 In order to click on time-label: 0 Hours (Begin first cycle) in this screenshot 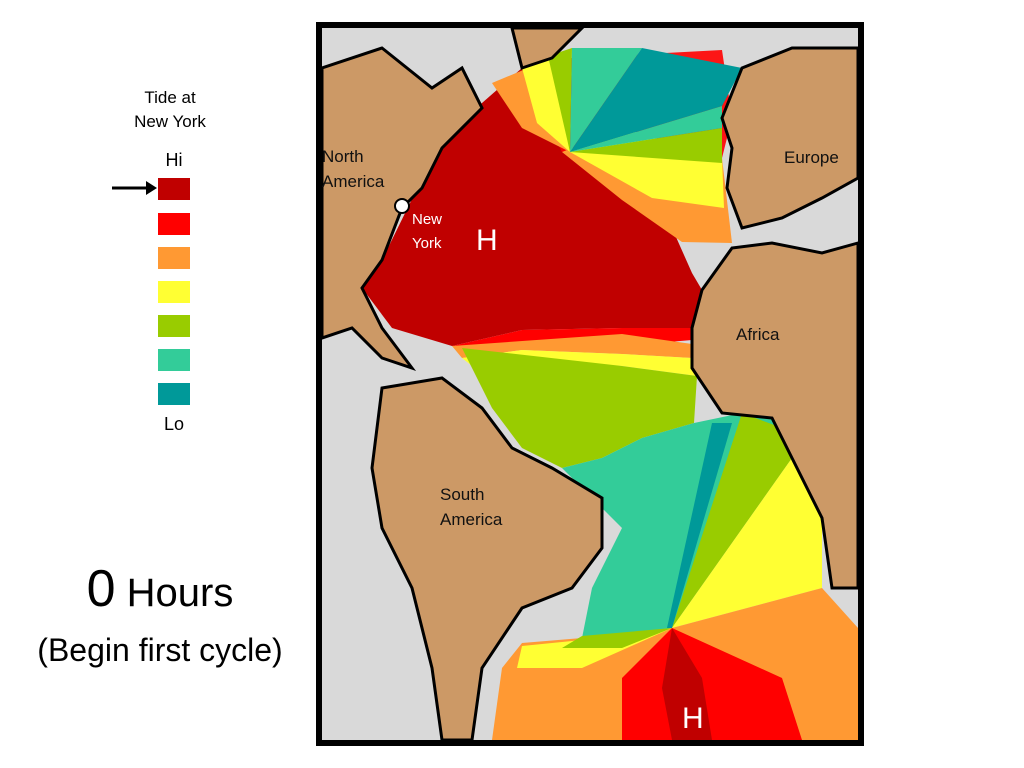, I will do `click(160, 611)`.